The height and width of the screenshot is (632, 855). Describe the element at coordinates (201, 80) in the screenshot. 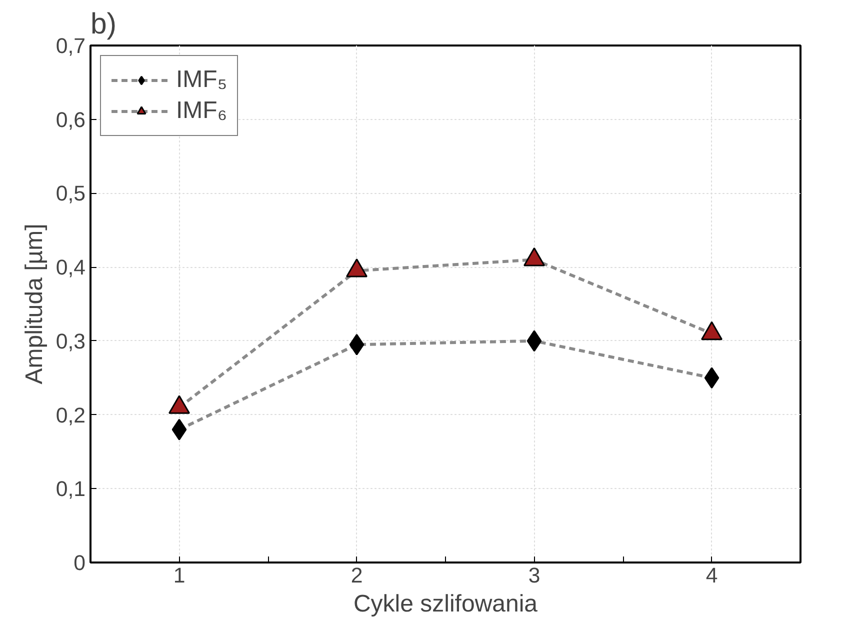

I see `legend-label: IMF₅` at that location.